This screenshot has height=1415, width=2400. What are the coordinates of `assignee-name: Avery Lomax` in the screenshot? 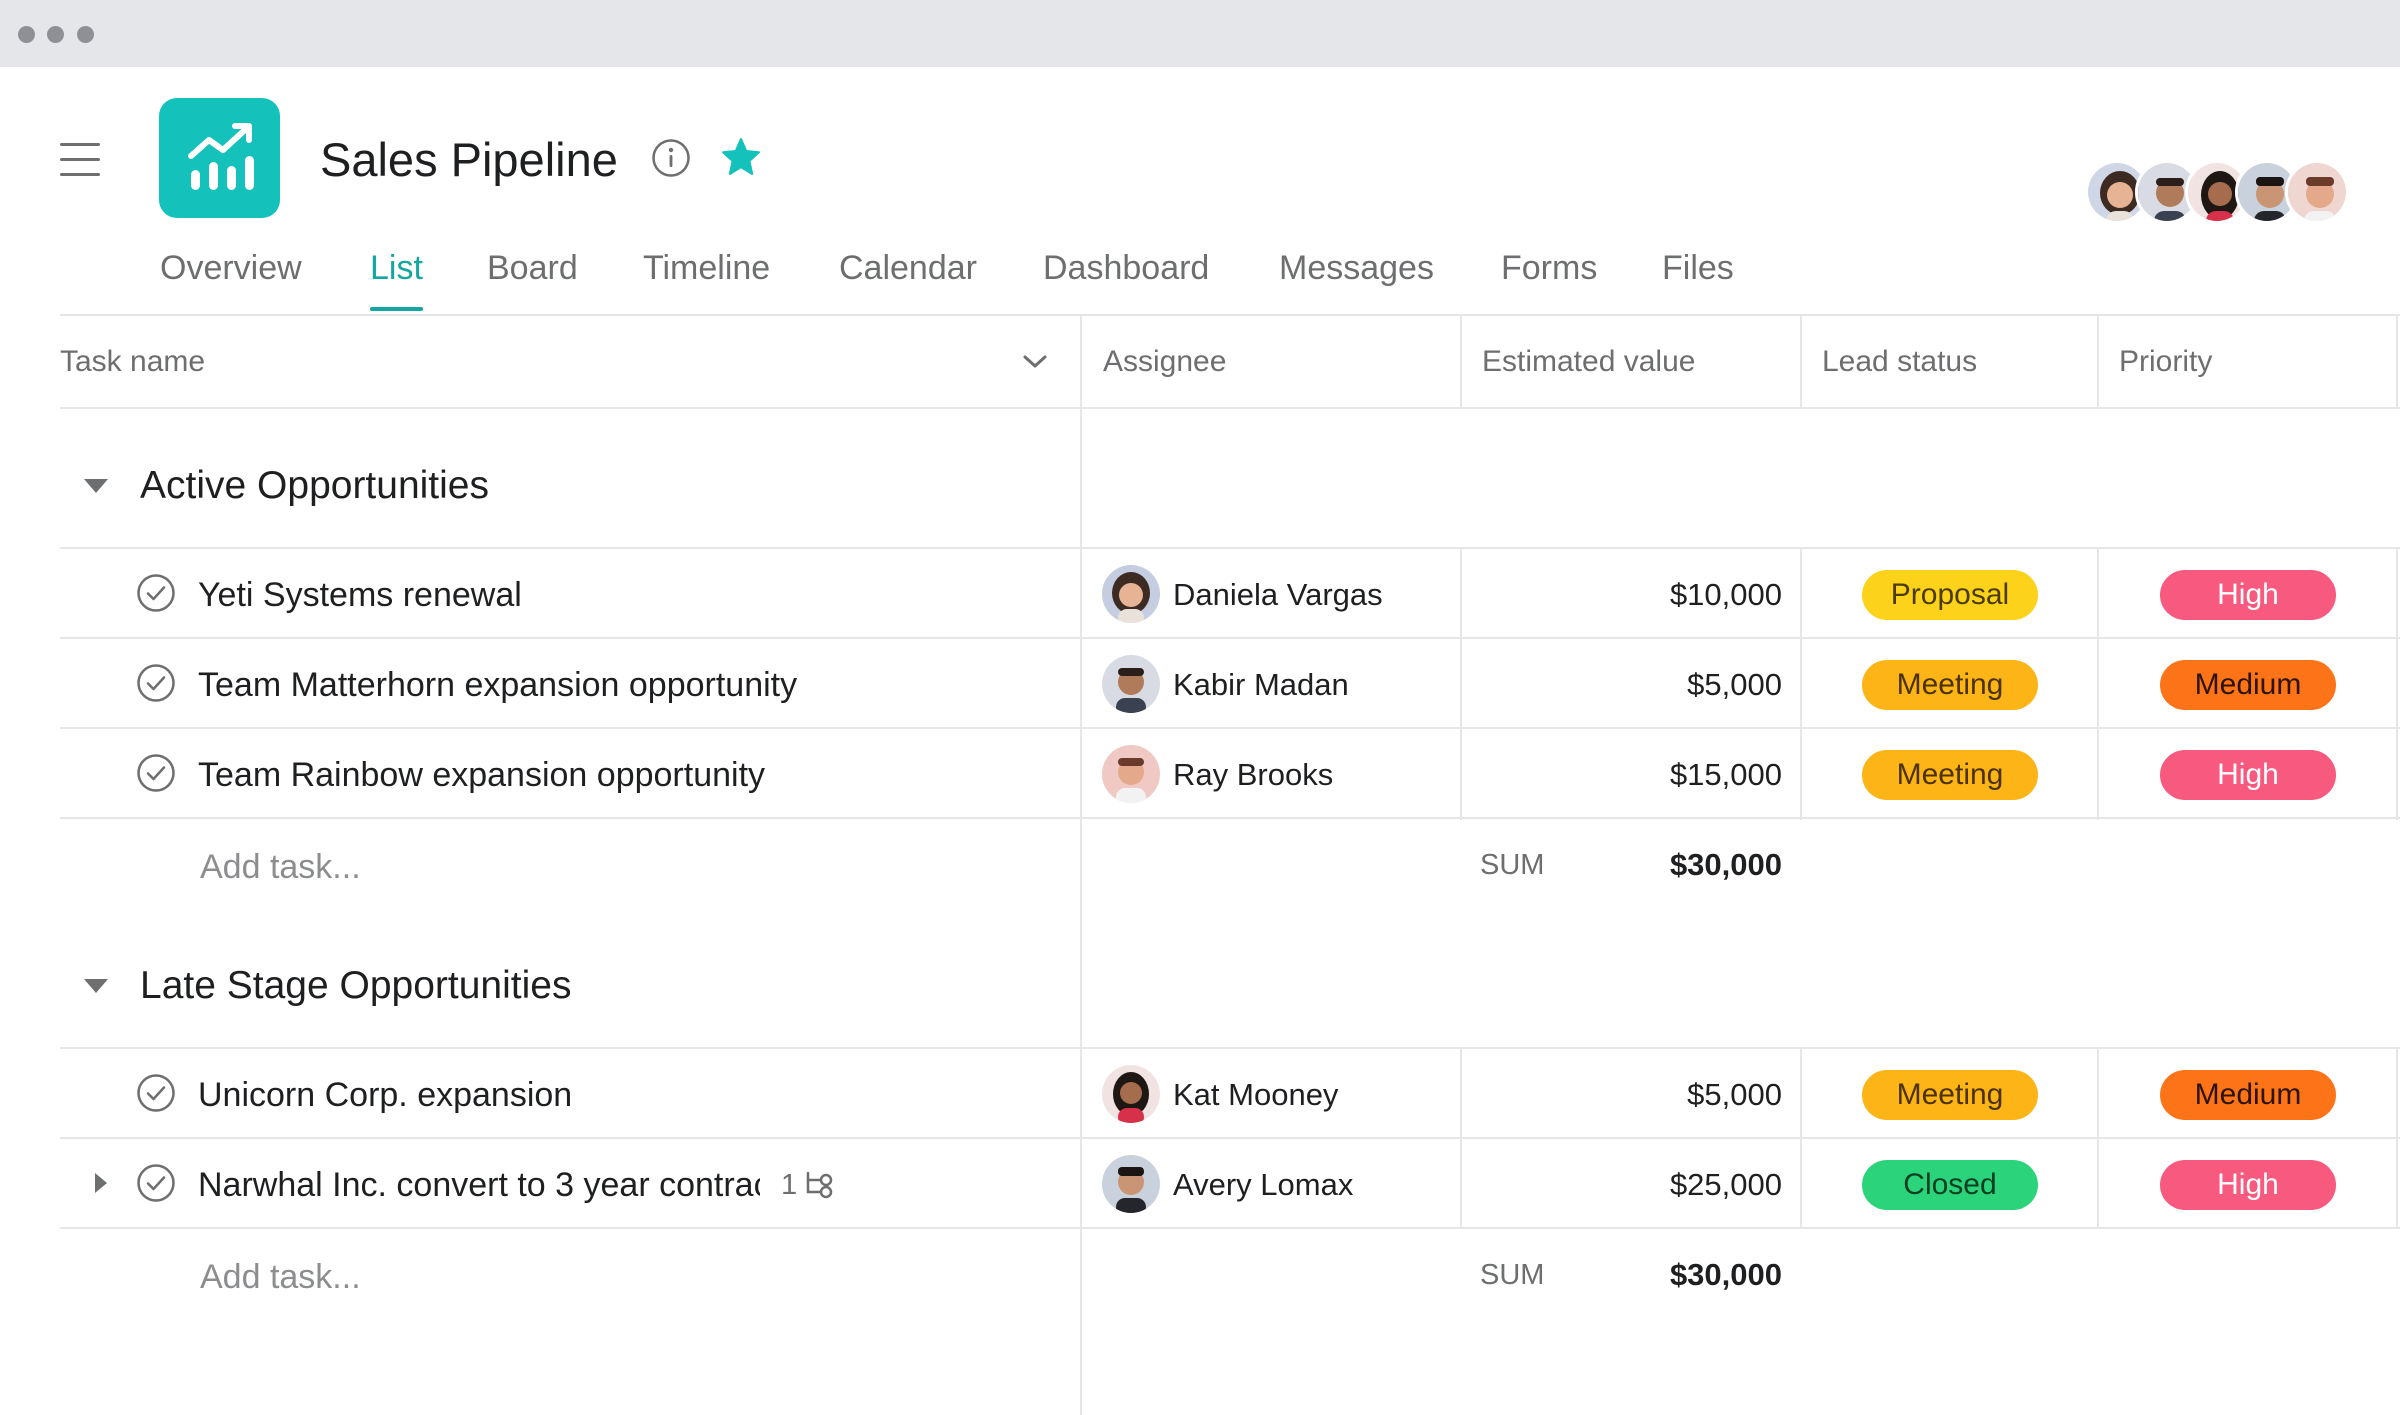 It's located at (1263, 1184).